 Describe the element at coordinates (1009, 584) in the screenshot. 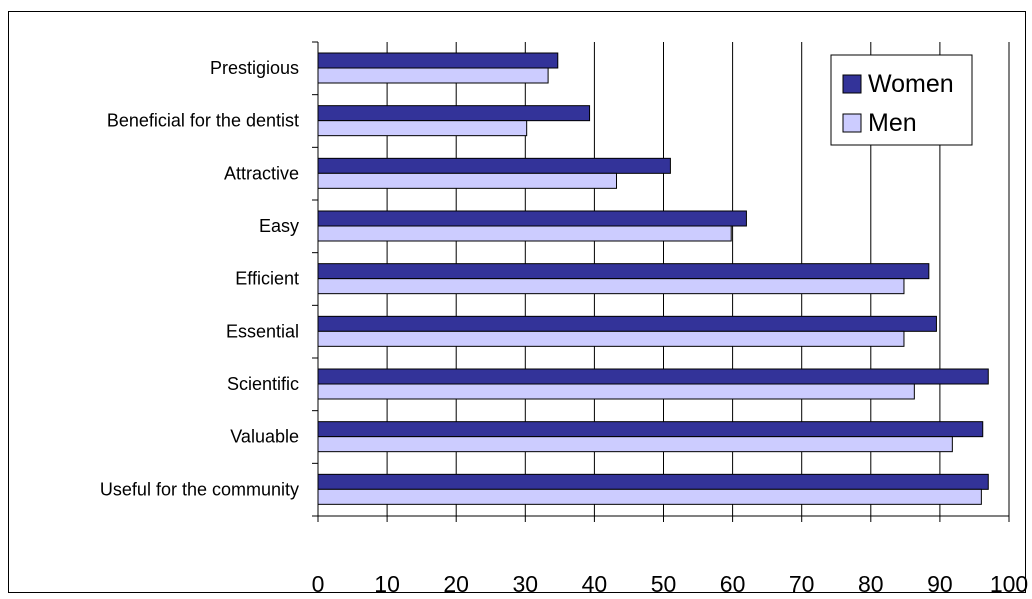

I see `tick-label-x-100: 100` at that location.